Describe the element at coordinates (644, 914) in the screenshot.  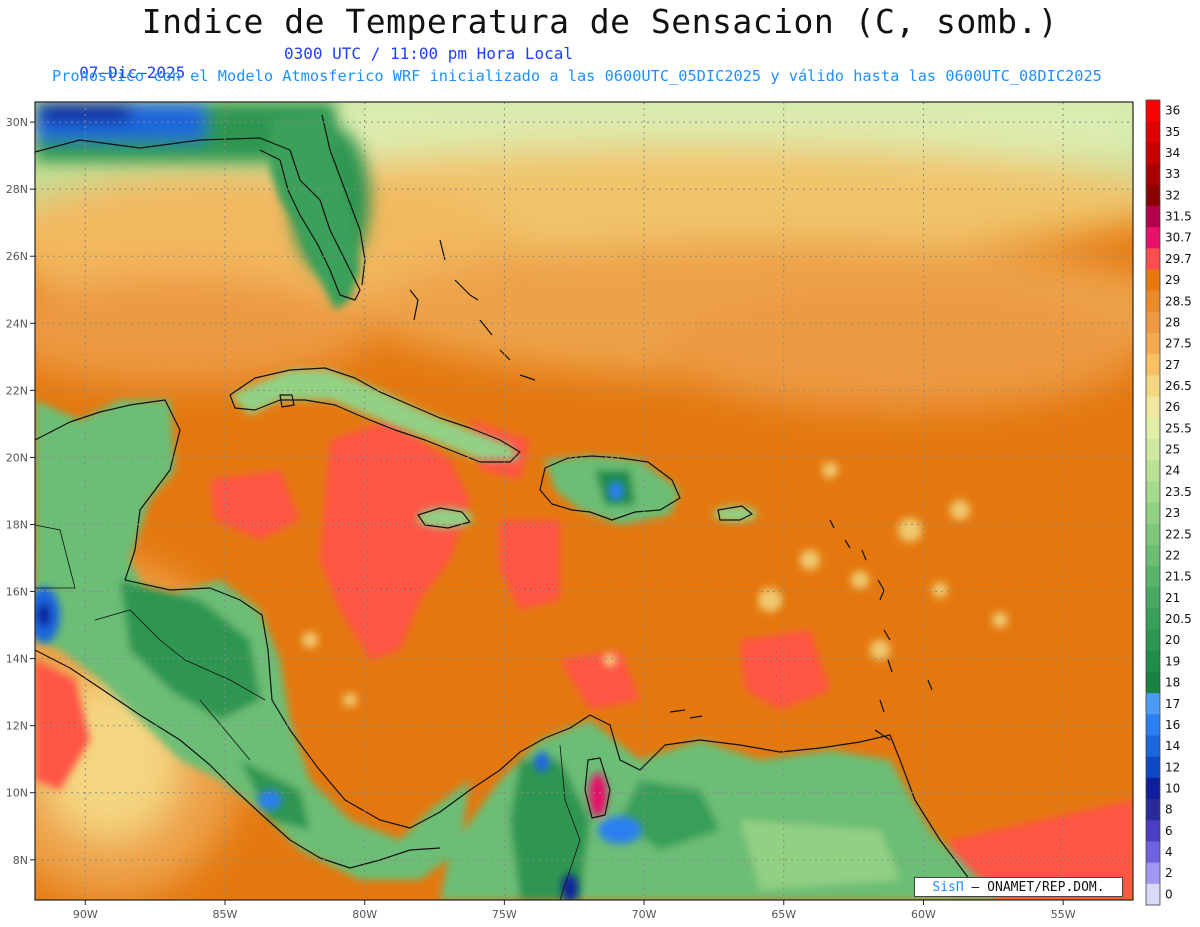
I see `lon-label: 70W` at that location.